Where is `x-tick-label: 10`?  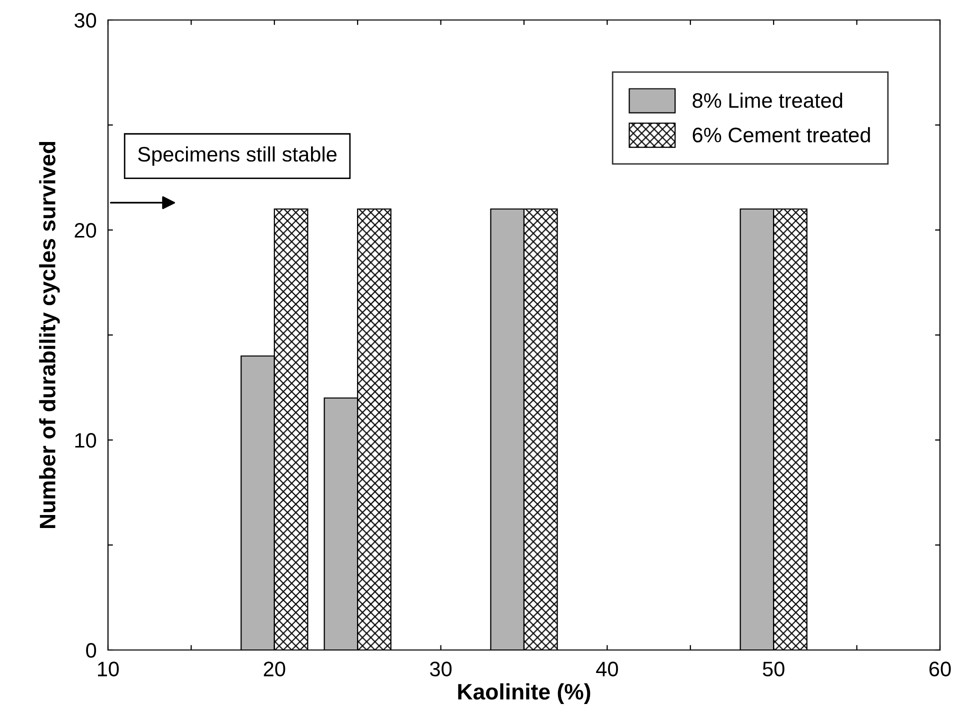 x-tick-label: 10 is located at coordinates (108, 669).